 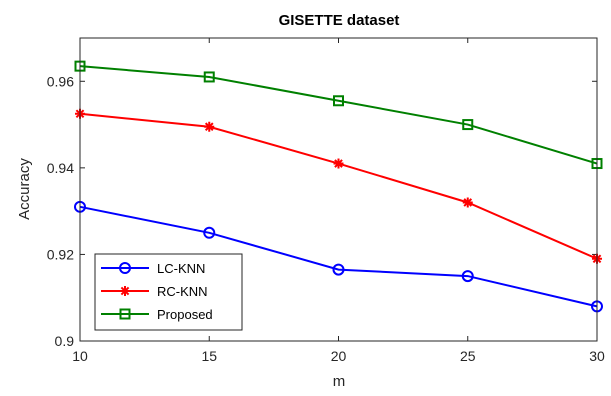 What do you see at coordinates (181, 268) in the screenshot?
I see `legend-label: LC-KNN` at bounding box center [181, 268].